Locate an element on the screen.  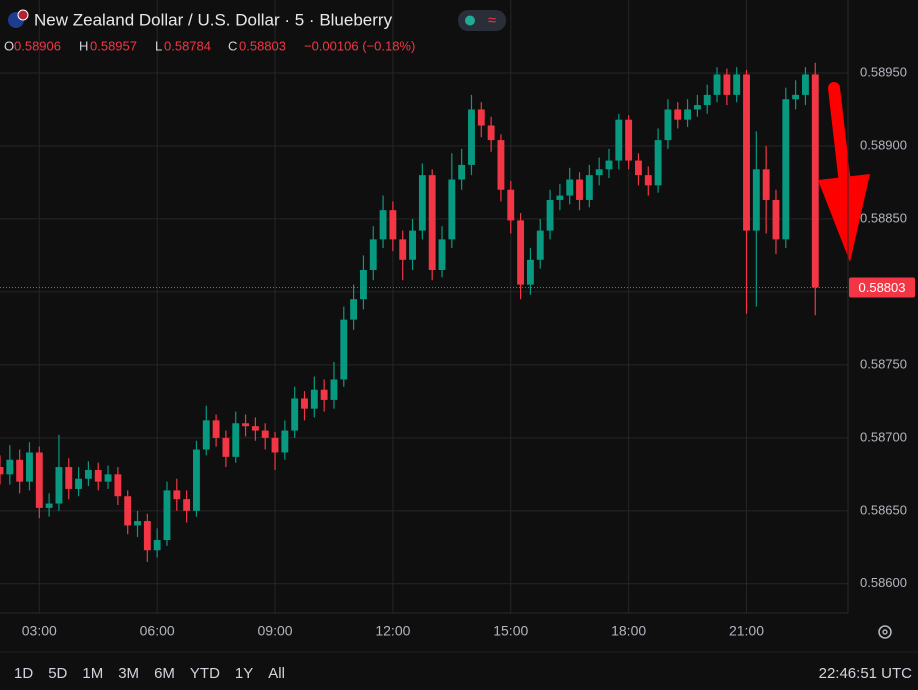
y-tick-label: 0.58600 is located at coordinates (883, 582).